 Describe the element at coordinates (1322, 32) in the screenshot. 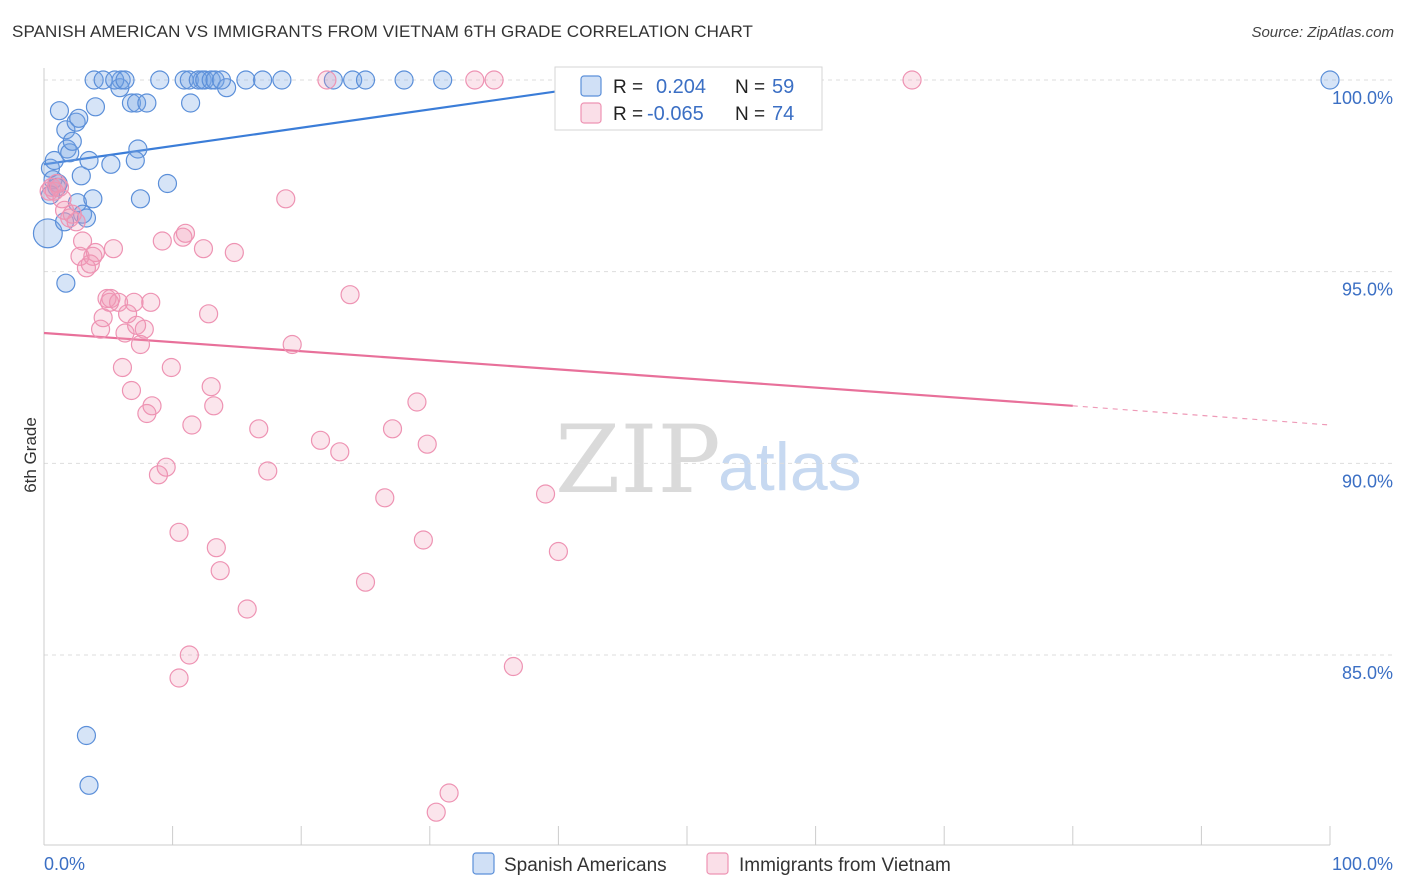

I see `source-credit: Source: ZipAtlas.com` at that location.